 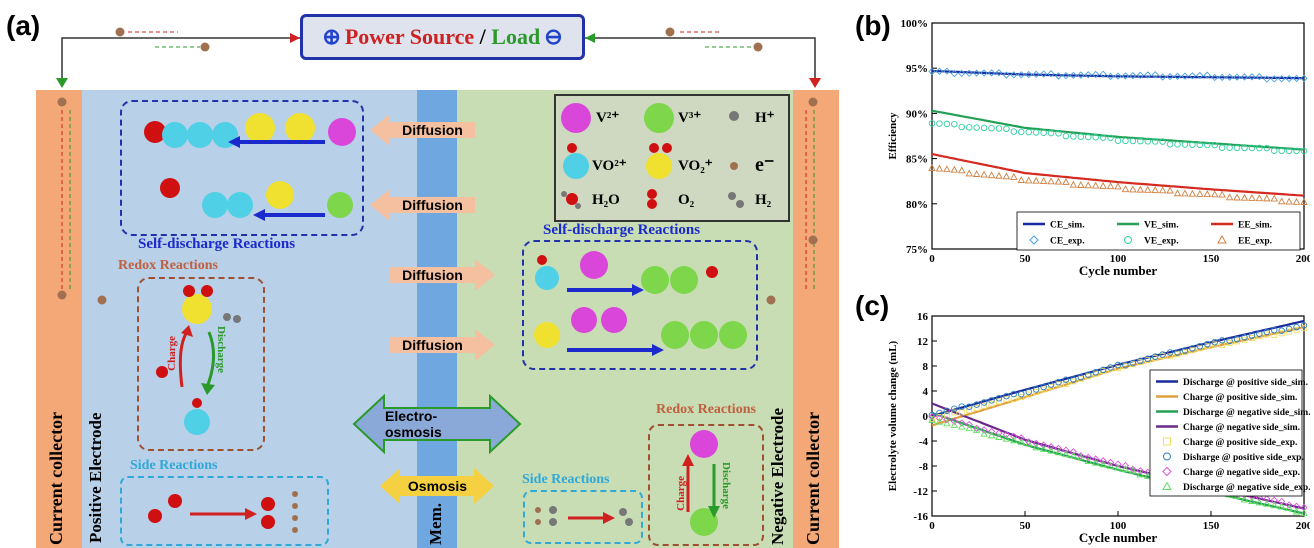 I want to click on current-collector-left, so click(x=59, y=319).